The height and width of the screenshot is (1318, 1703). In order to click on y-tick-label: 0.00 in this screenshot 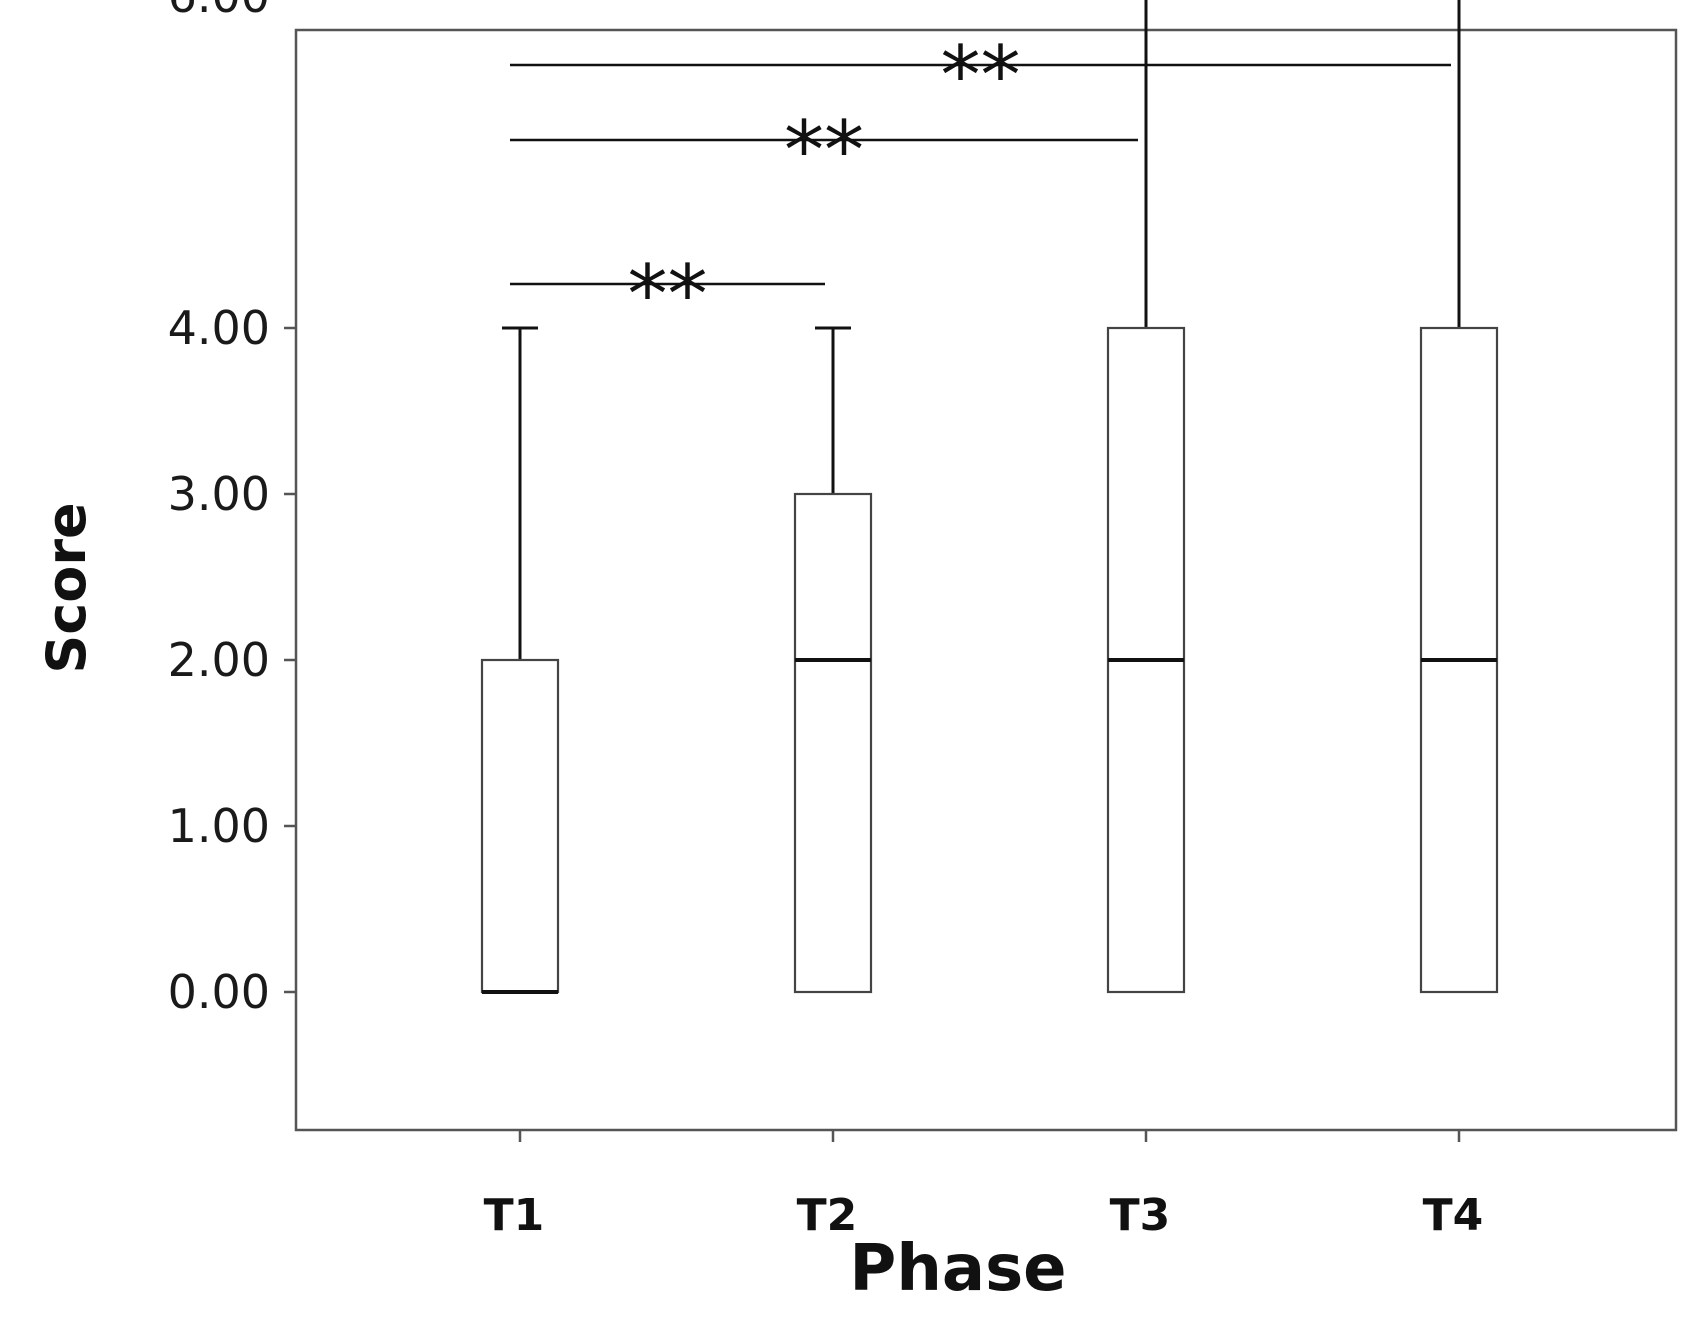, I will do `click(219, 992)`.